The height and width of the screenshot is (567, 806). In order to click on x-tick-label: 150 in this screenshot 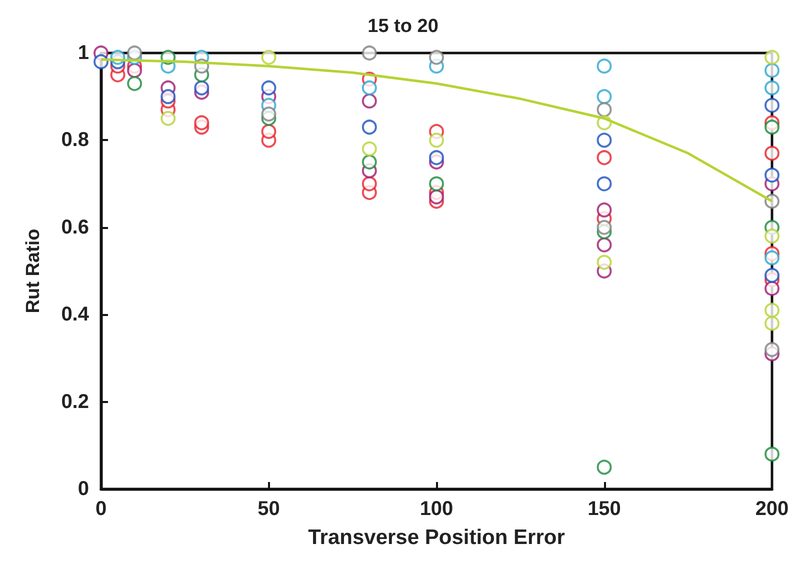, I will do `click(604, 509)`.